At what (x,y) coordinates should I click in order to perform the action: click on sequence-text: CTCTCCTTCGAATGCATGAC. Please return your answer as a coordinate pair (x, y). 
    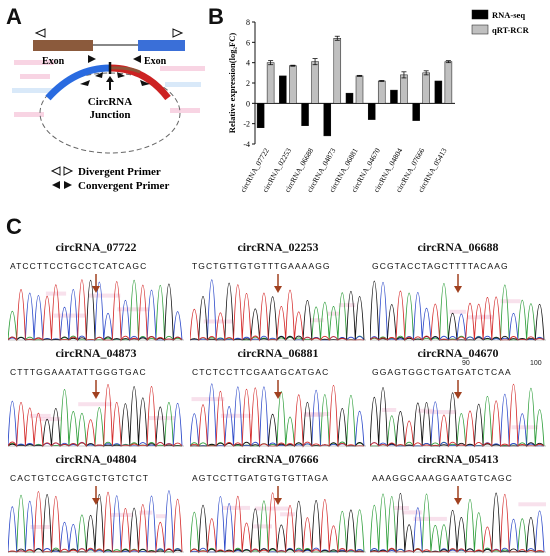
    Looking at the image, I should click on (261, 372).